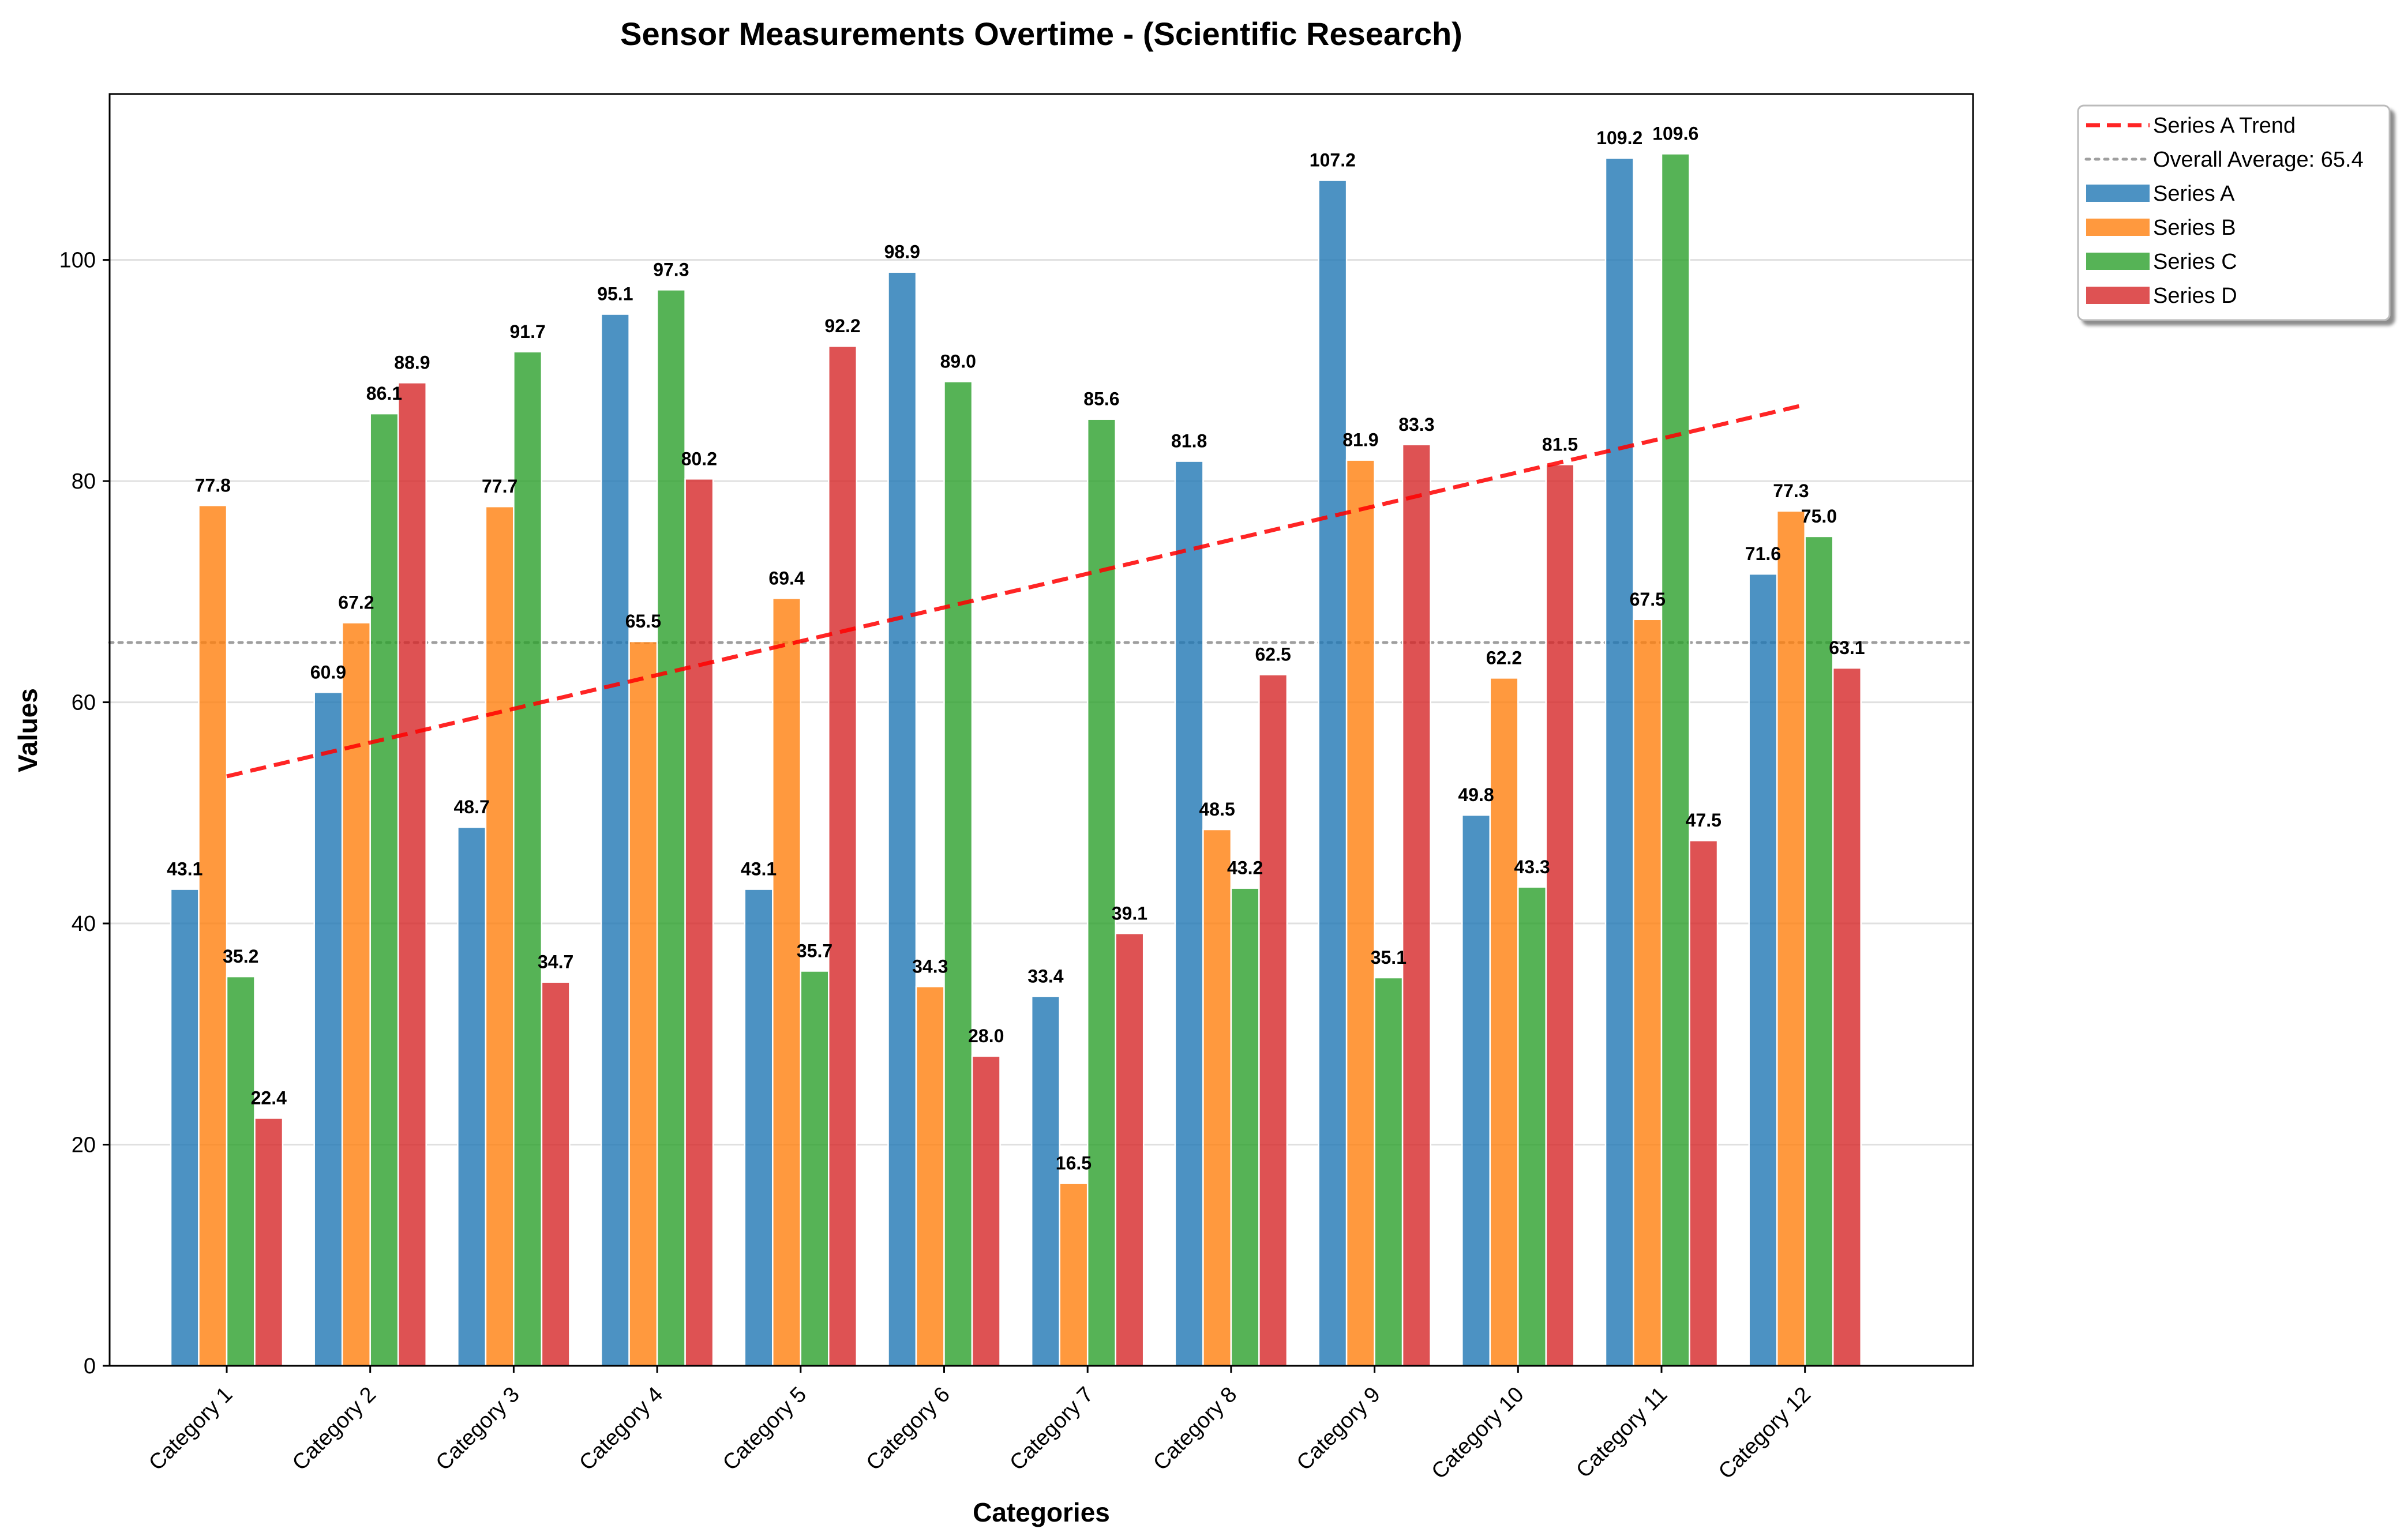 This screenshot has height=1540, width=2404. Describe the element at coordinates (1704, 820) in the screenshot. I see `data-label: 47.5` at that location.